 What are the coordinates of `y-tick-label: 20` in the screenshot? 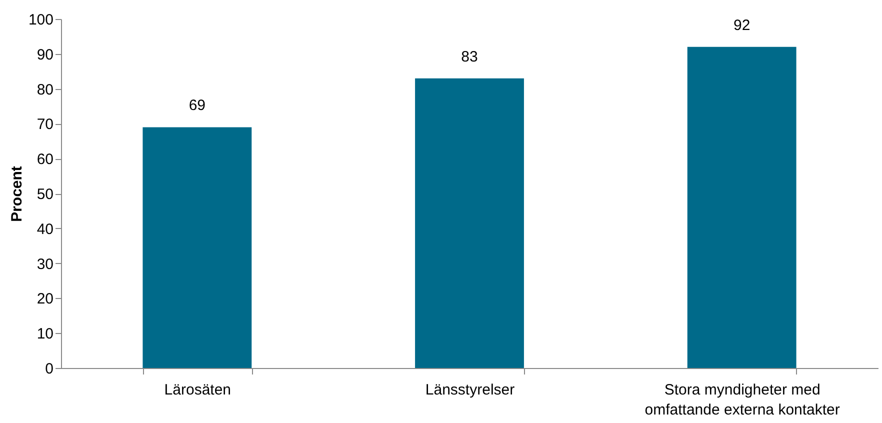 It's located at (45, 299).